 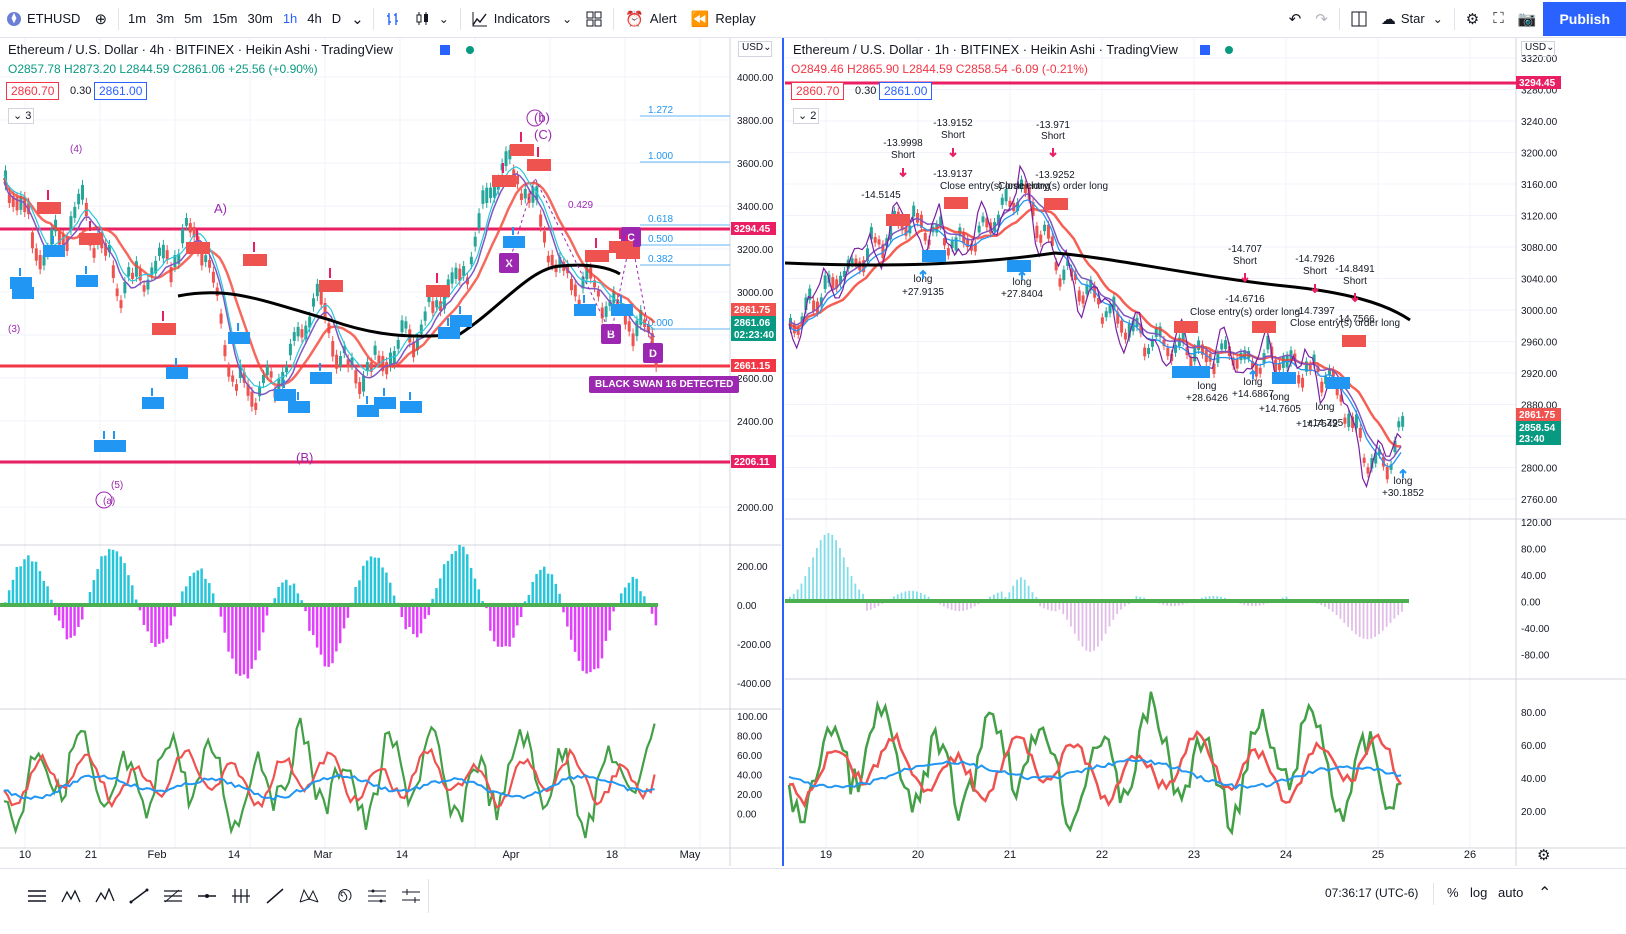 What do you see at coordinates (33, 91) in the screenshot?
I see `left-sell-price: 2860.70` at bounding box center [33, 91].